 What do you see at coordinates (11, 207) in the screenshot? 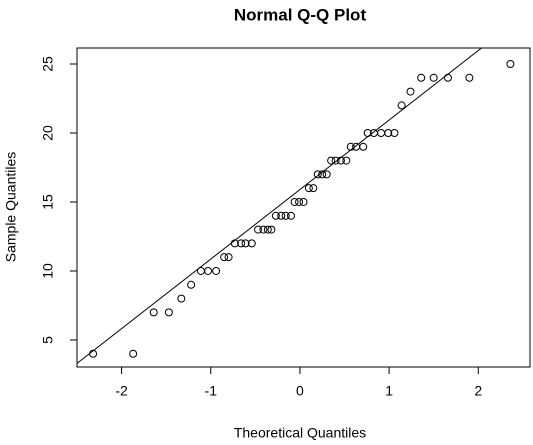
I see `y-axis-label: Sample Quantiles` at bounding box center [11, 207].